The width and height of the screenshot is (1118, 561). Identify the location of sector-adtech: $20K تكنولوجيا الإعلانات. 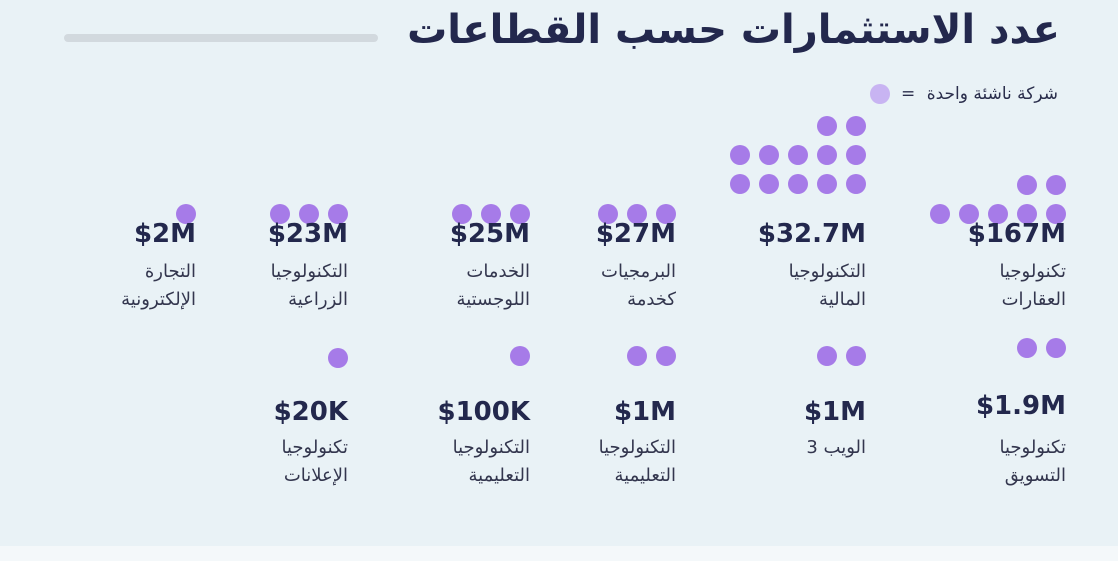
(273, 410).